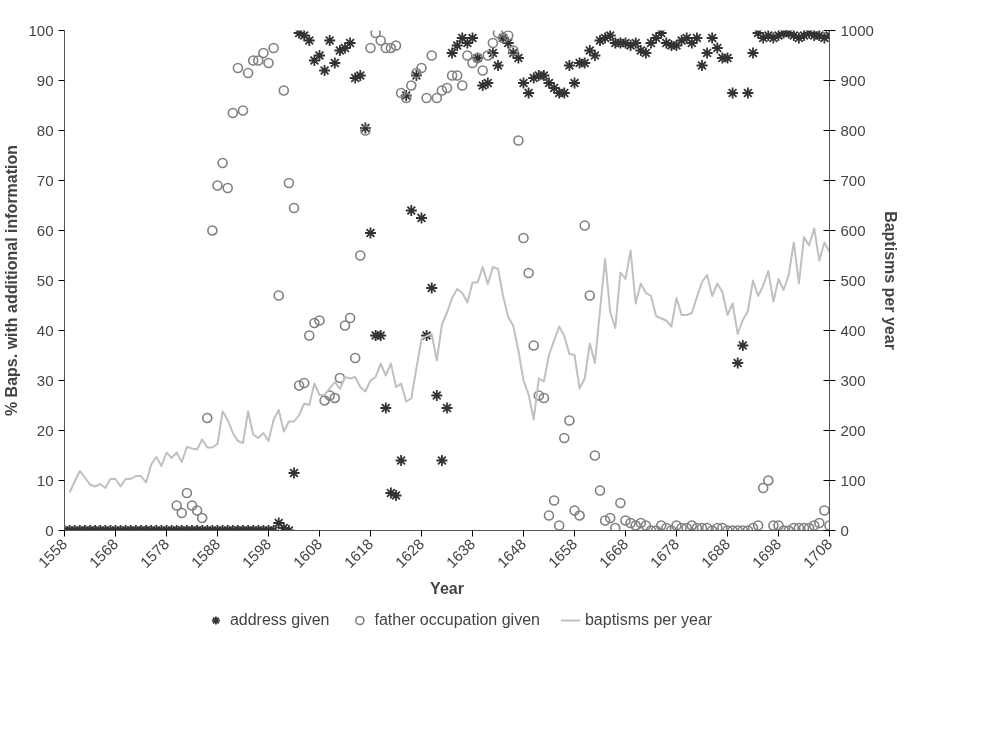 Image resolution: width=1002 pixels, height=729 pixels. Describe the element at coordinates (45, 380) in the screenshot. I see `y-tick-label: 30` at that location.